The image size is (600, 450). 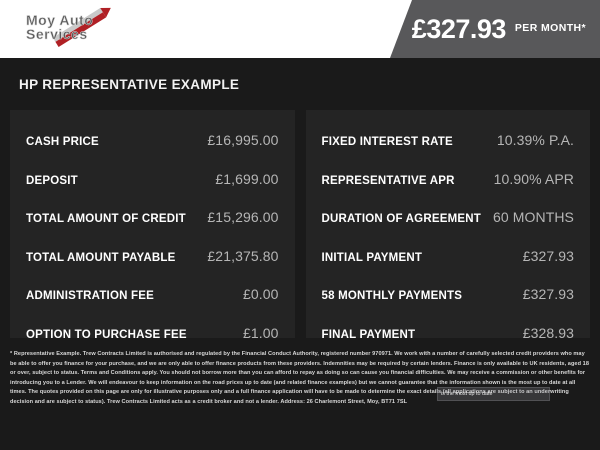 I want to click on detail-row-value: £15,296.00, so click(x=243, y=217).